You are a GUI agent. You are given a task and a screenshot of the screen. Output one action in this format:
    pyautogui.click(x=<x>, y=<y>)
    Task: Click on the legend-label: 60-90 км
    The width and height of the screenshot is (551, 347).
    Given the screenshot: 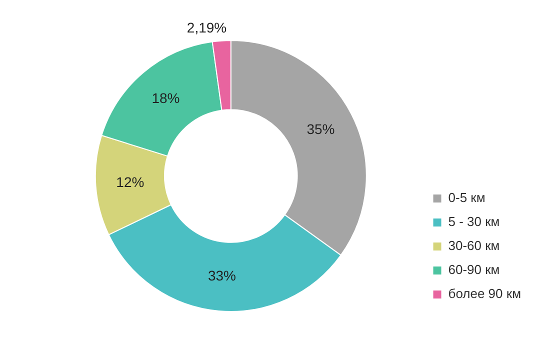 What is the action you would take?
    pyautogui.click(x=474, y=270)
    